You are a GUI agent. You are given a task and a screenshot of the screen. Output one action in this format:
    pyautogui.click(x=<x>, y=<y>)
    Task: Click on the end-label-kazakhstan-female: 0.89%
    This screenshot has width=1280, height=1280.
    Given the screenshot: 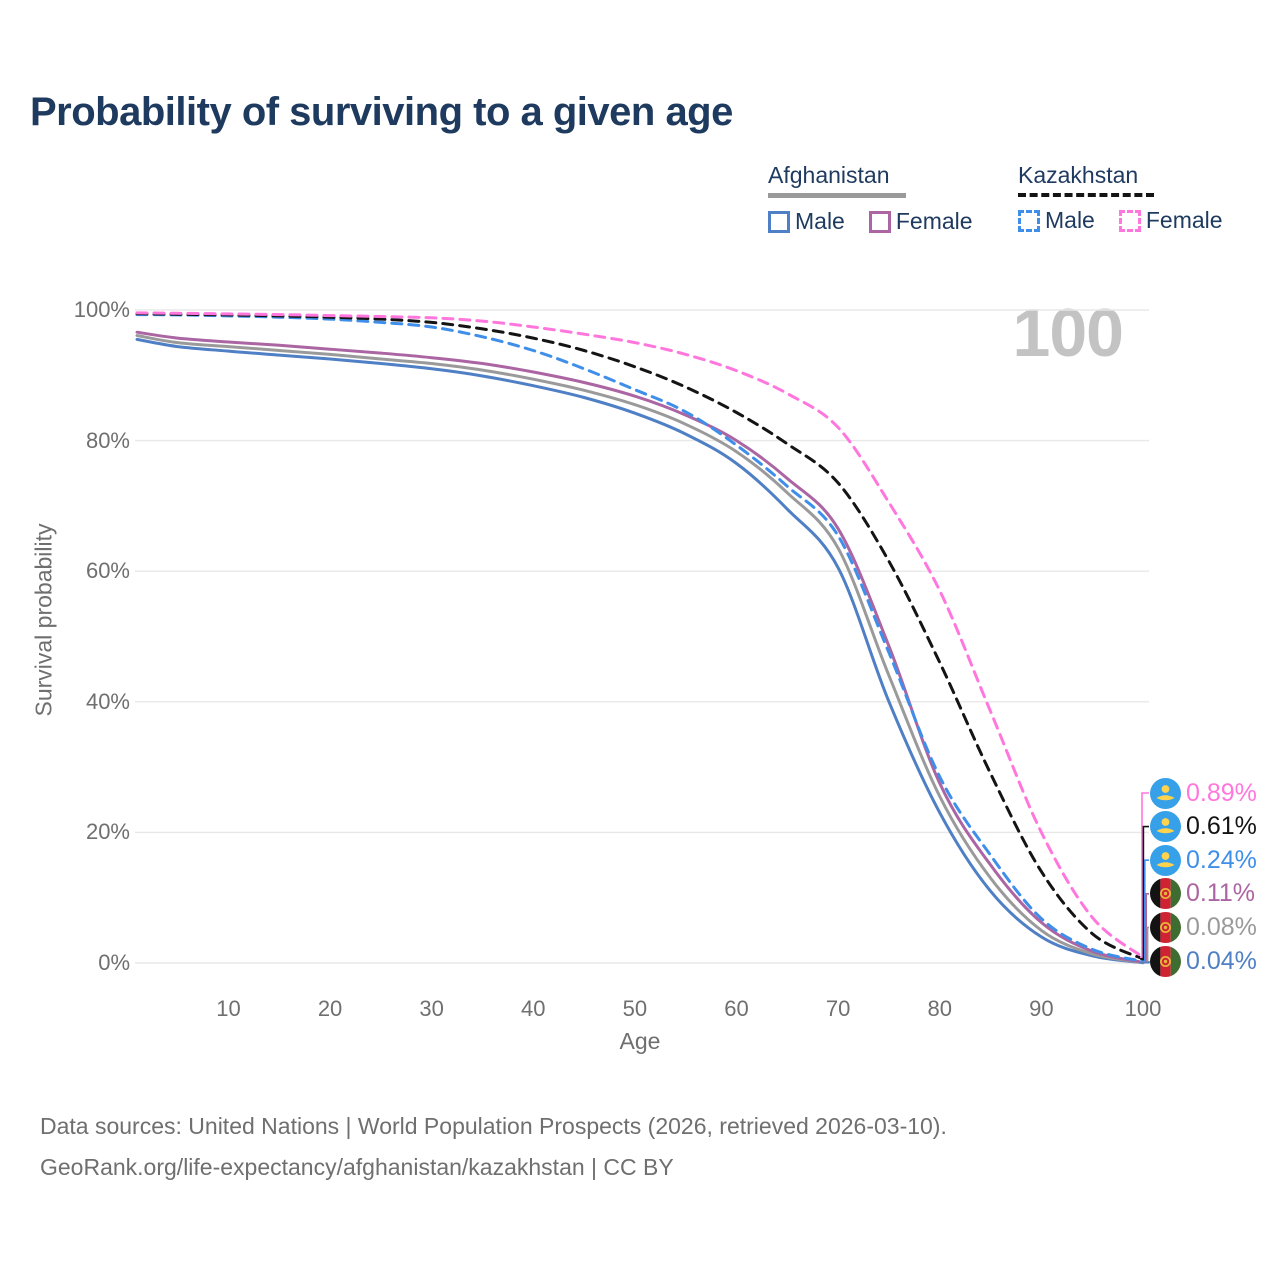 What is the action you would take?
    pyautogui.click(x=1203, y=793)
    